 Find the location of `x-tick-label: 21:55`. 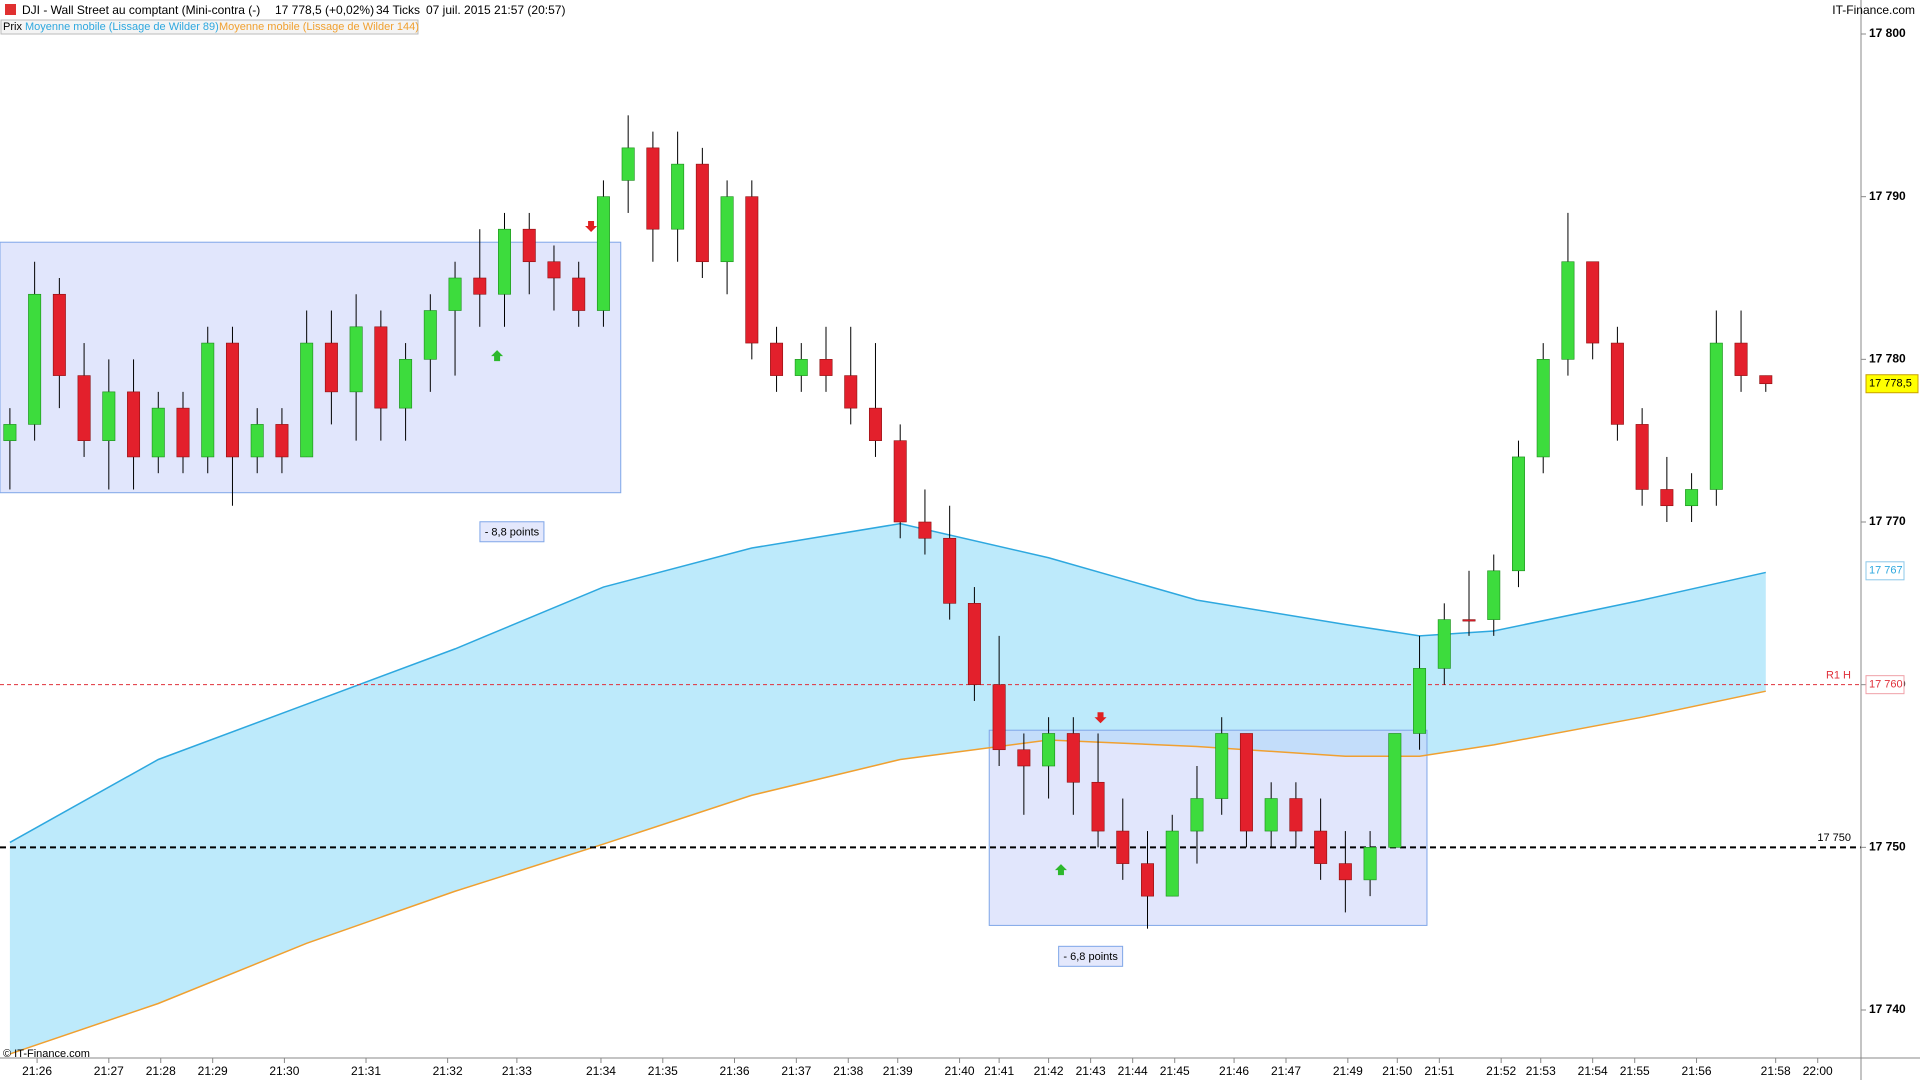

x-tick-label: 21:55 is located at coordinates (1635, 1071).